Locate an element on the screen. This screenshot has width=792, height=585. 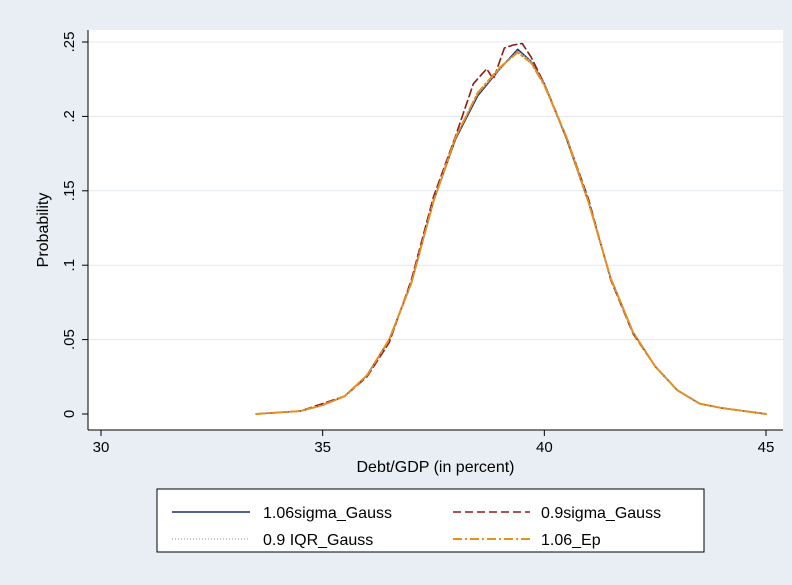
legend-label: 0.9 IQR_Gauss is located at coordinates (318, 540).